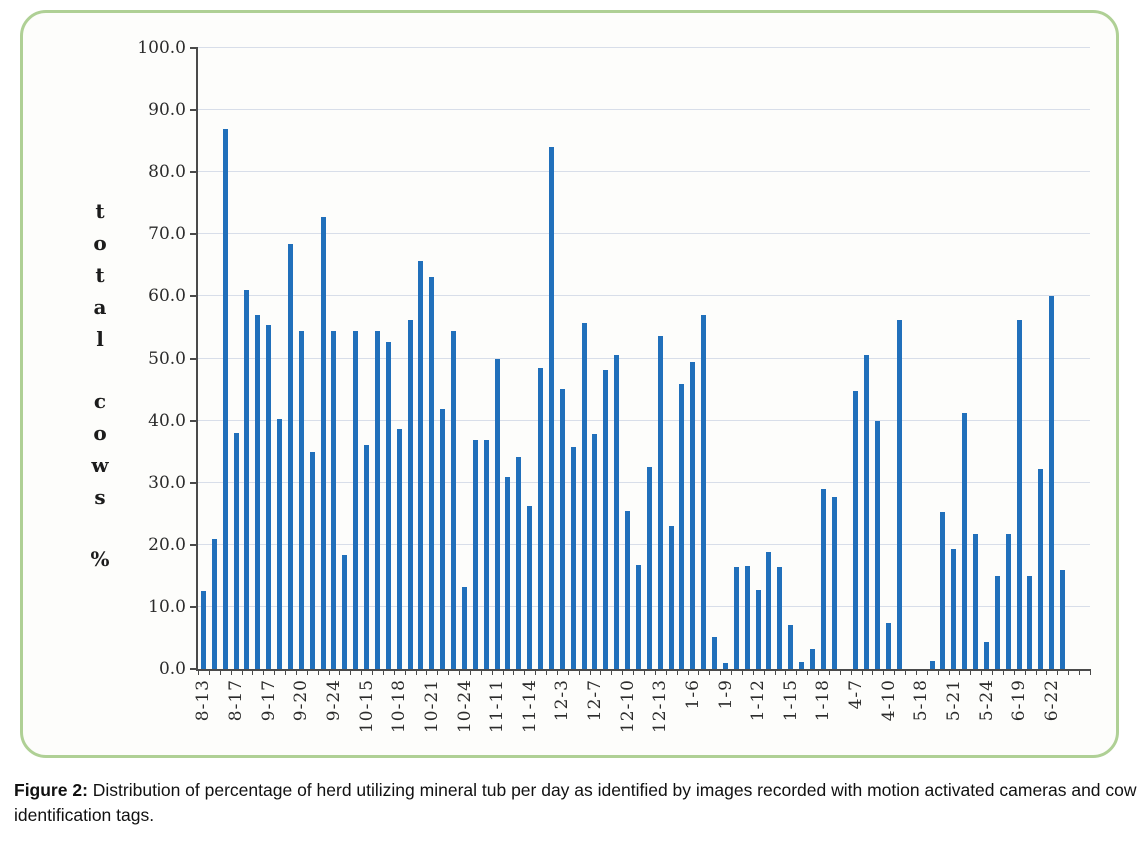  What do you see at coordinates (1051, 700) in the screenshot?
I see `x-axis-tick-label: 6-22` at bounding box center [1051, 700].